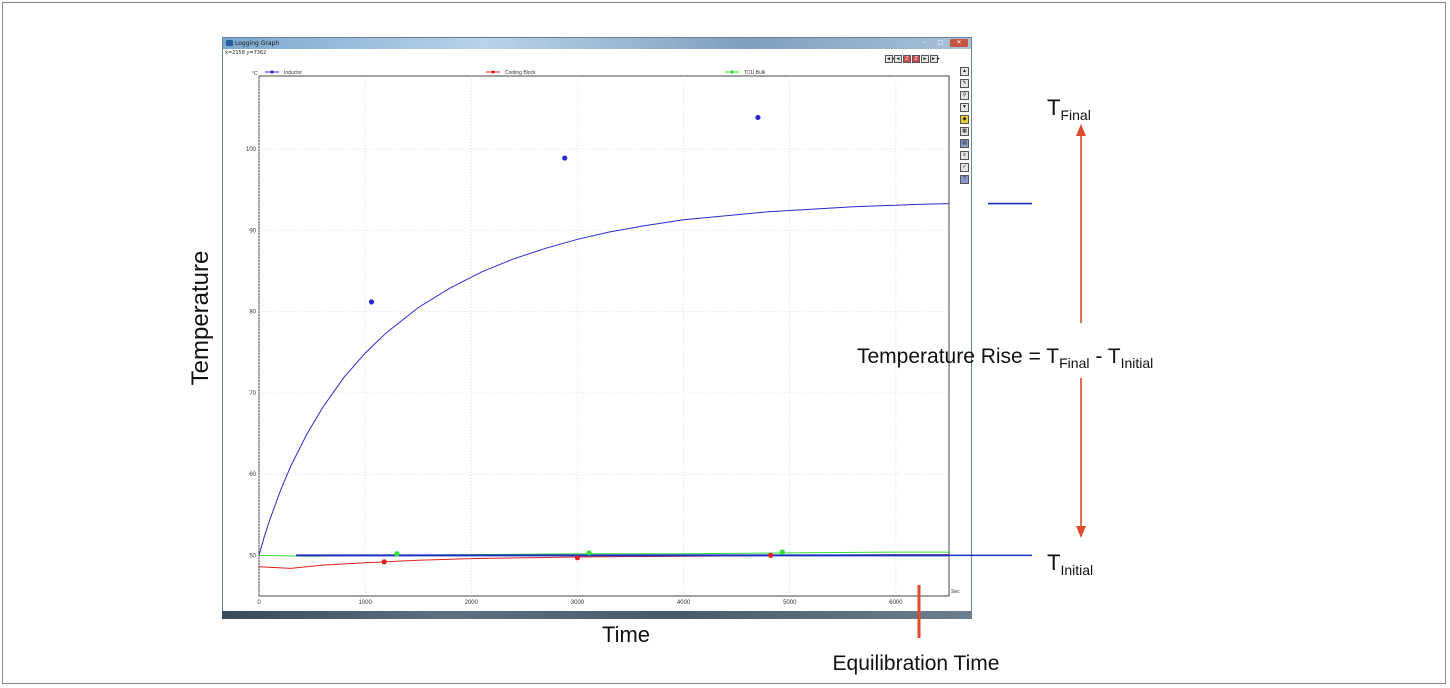  Describe the element at coordinates (964, 95) in the screenshot. I see `zoom-icon: ⚲` at that location.